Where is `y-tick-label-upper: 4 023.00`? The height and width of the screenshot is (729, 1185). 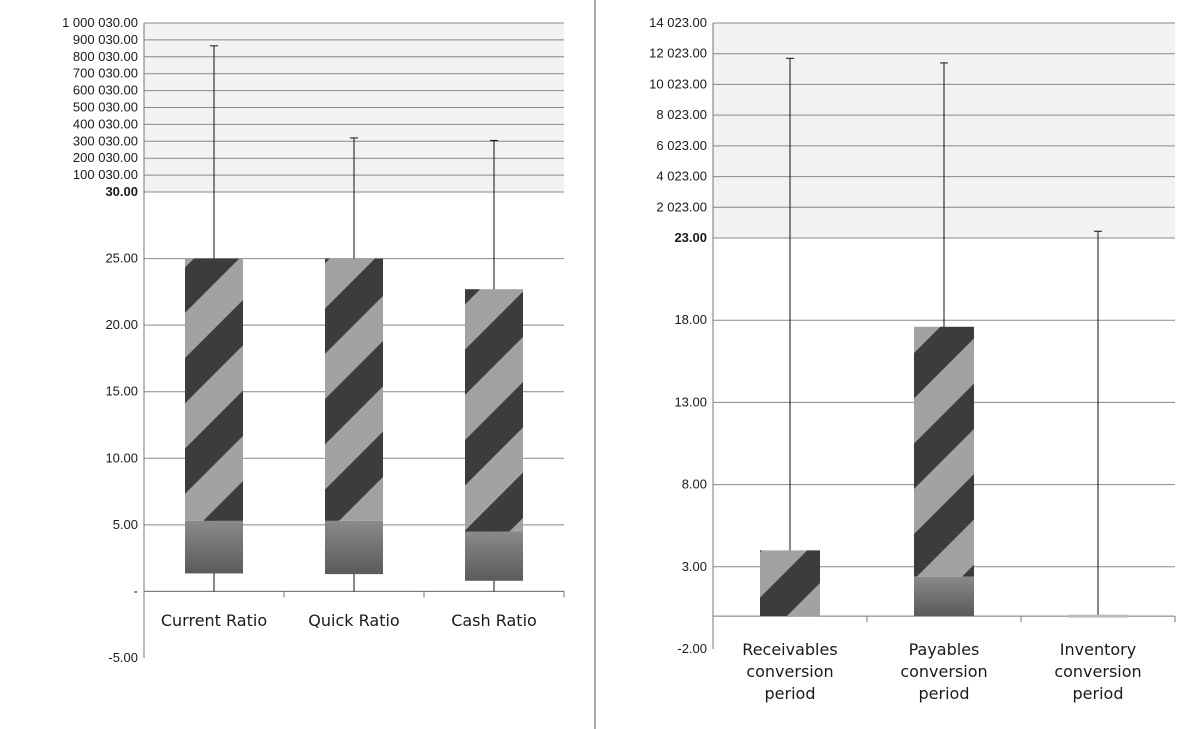 y-tick-label-upper: 4 023.00 is located at coordinates (681, 176).